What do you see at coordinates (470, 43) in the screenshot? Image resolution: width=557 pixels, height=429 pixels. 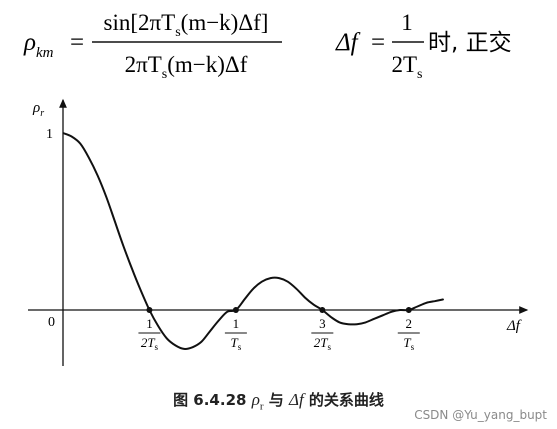 I see `condition-text: 时, 正交` at bounding box center [470, 43].